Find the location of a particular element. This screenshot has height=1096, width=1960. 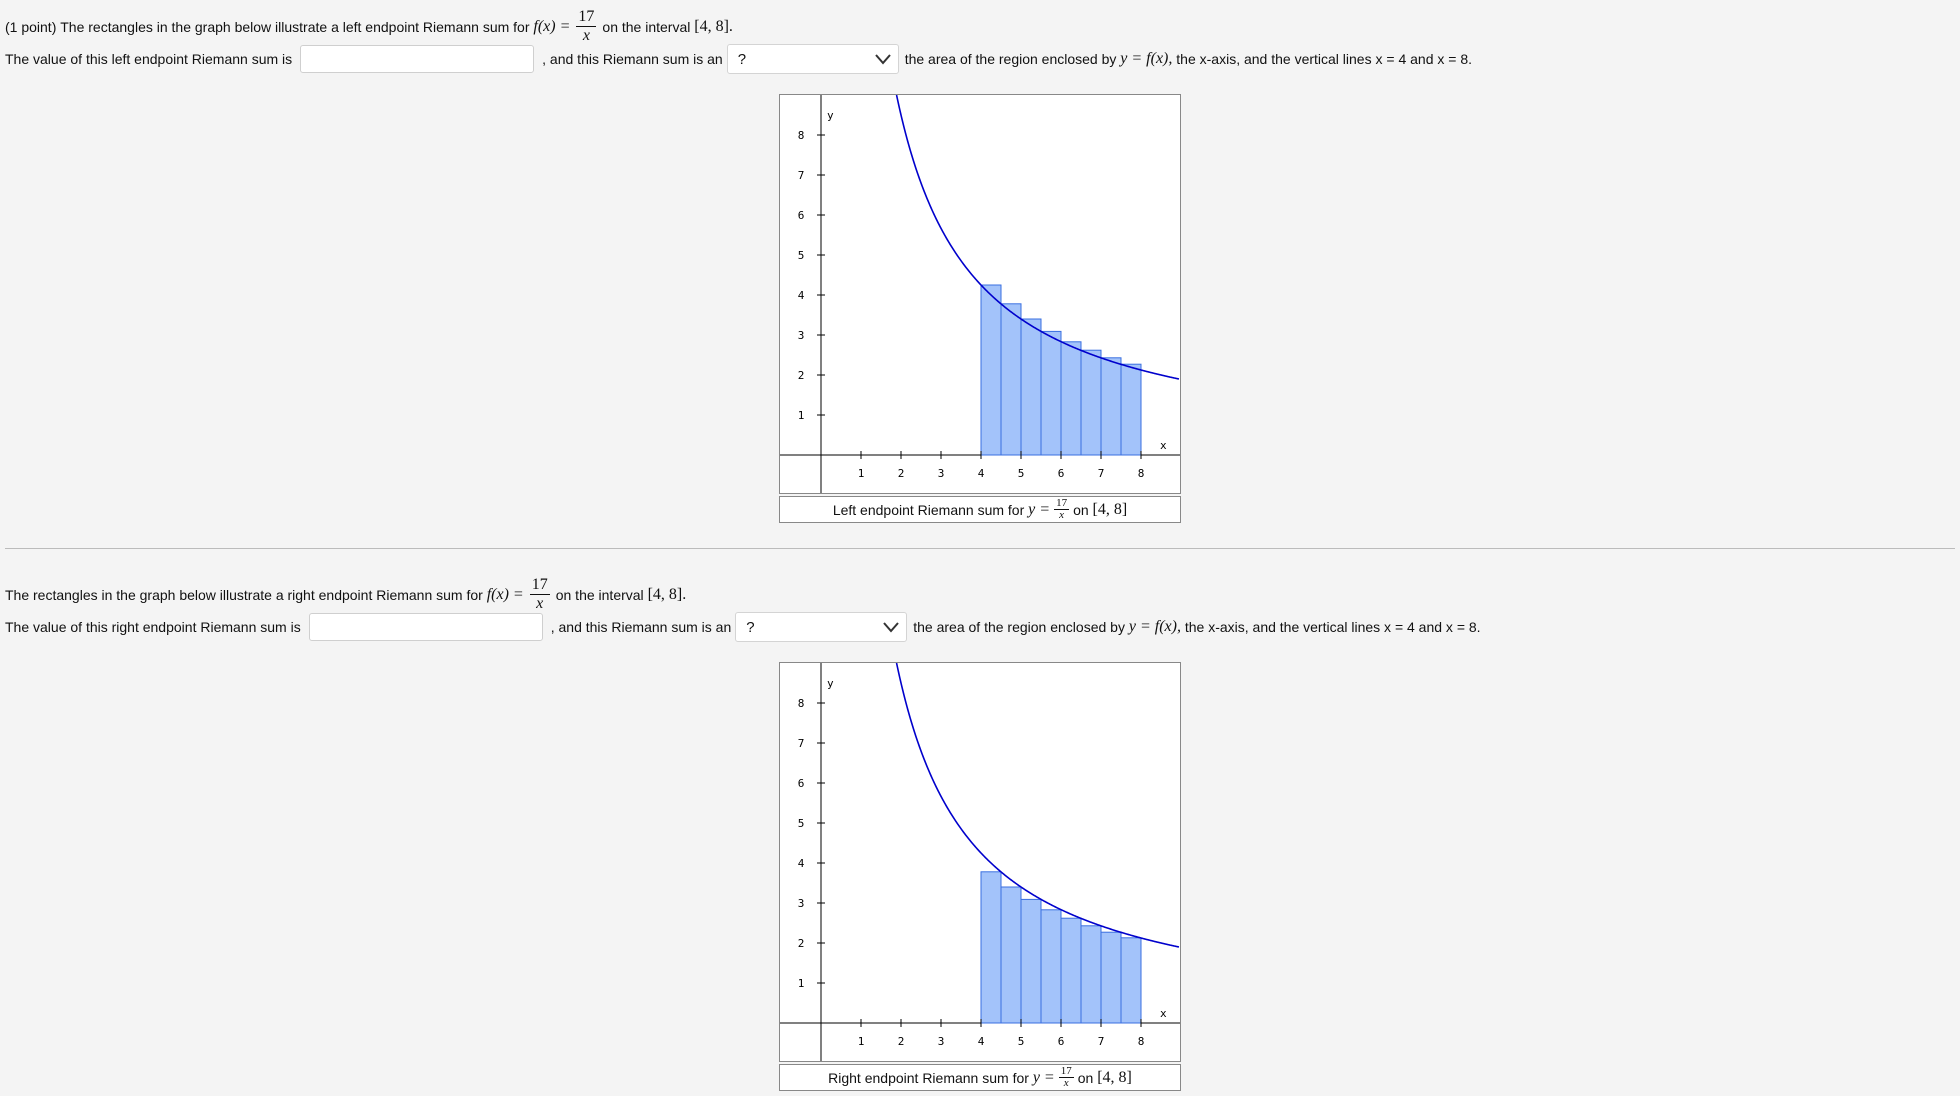

problem2-intro-post: on the interval is located at coordinates (599, 594).